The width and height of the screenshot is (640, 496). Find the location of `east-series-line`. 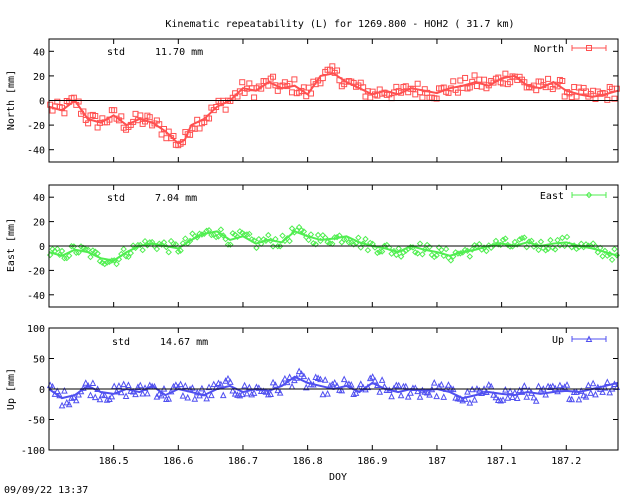

east-series-line is located at coordinates (333, 246).